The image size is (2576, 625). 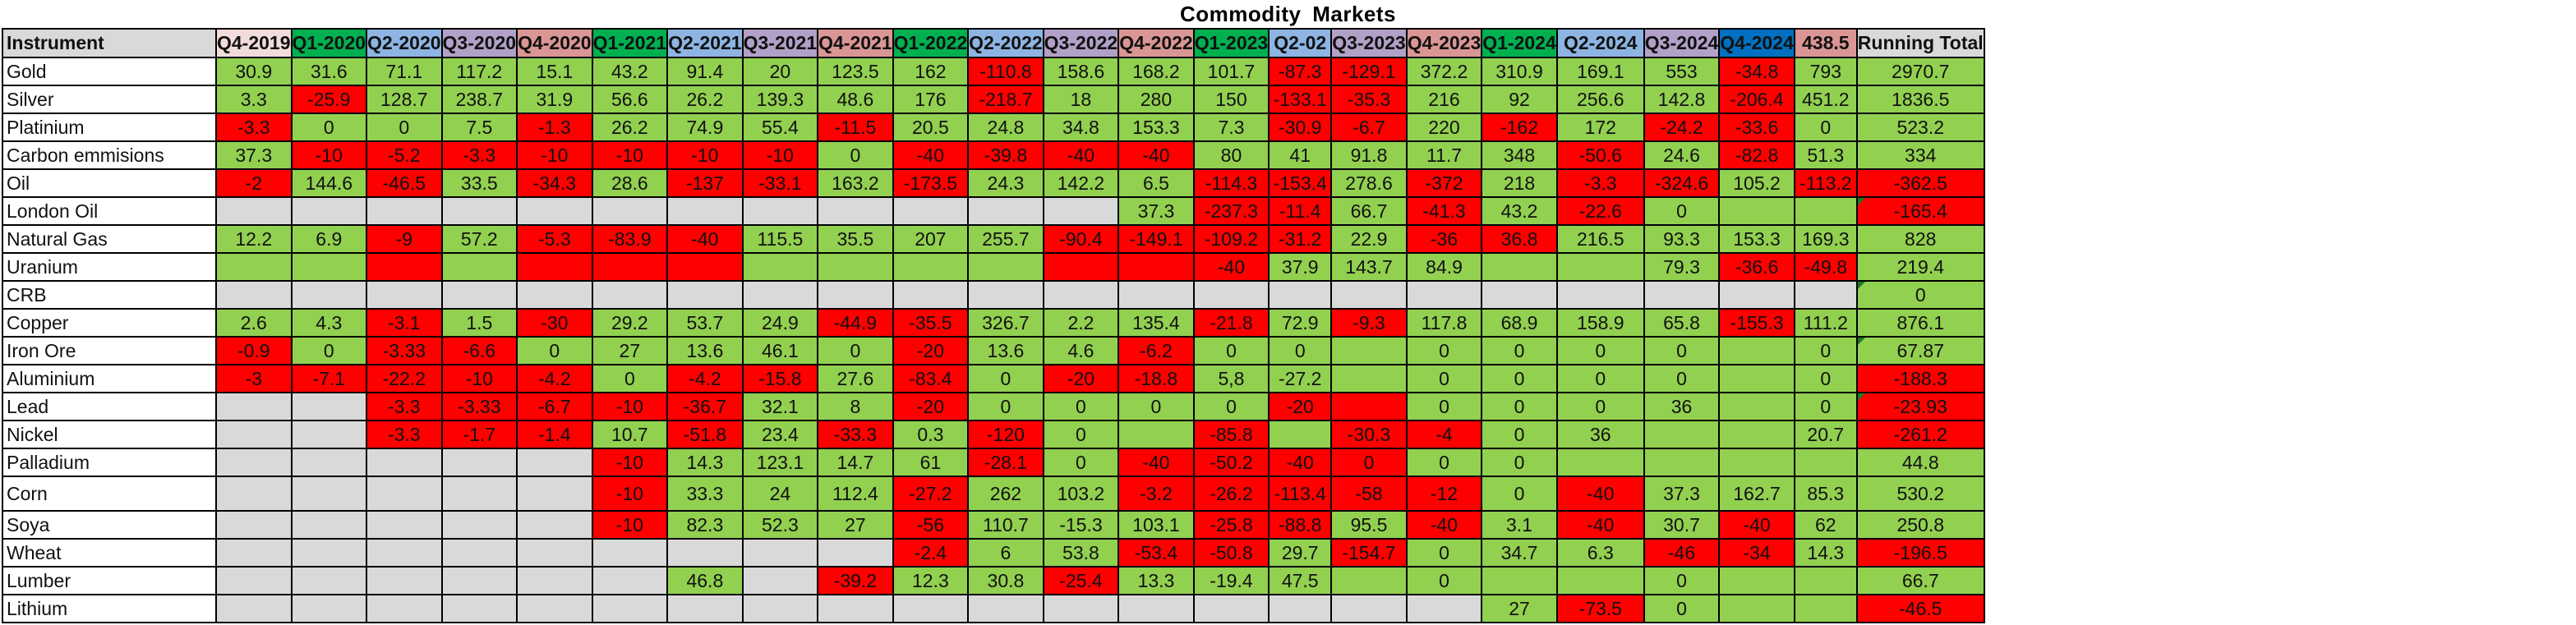 What do you see at coordinates (329, 99) in the screenshot?
I see `value-cell: -25.9` at bounding box center [329, 99].